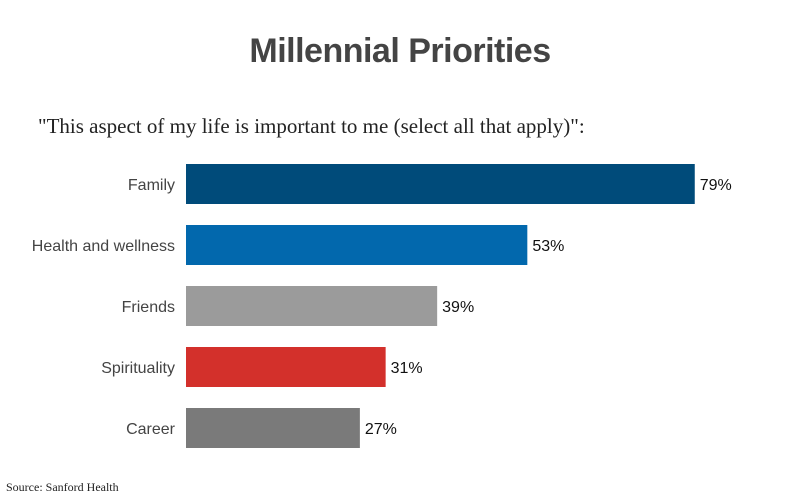 This screenshot has height=500, width=800. Describe the element at coordinates (138, 368) in the screenshot. I see `category-label: Spirituality` at that location.